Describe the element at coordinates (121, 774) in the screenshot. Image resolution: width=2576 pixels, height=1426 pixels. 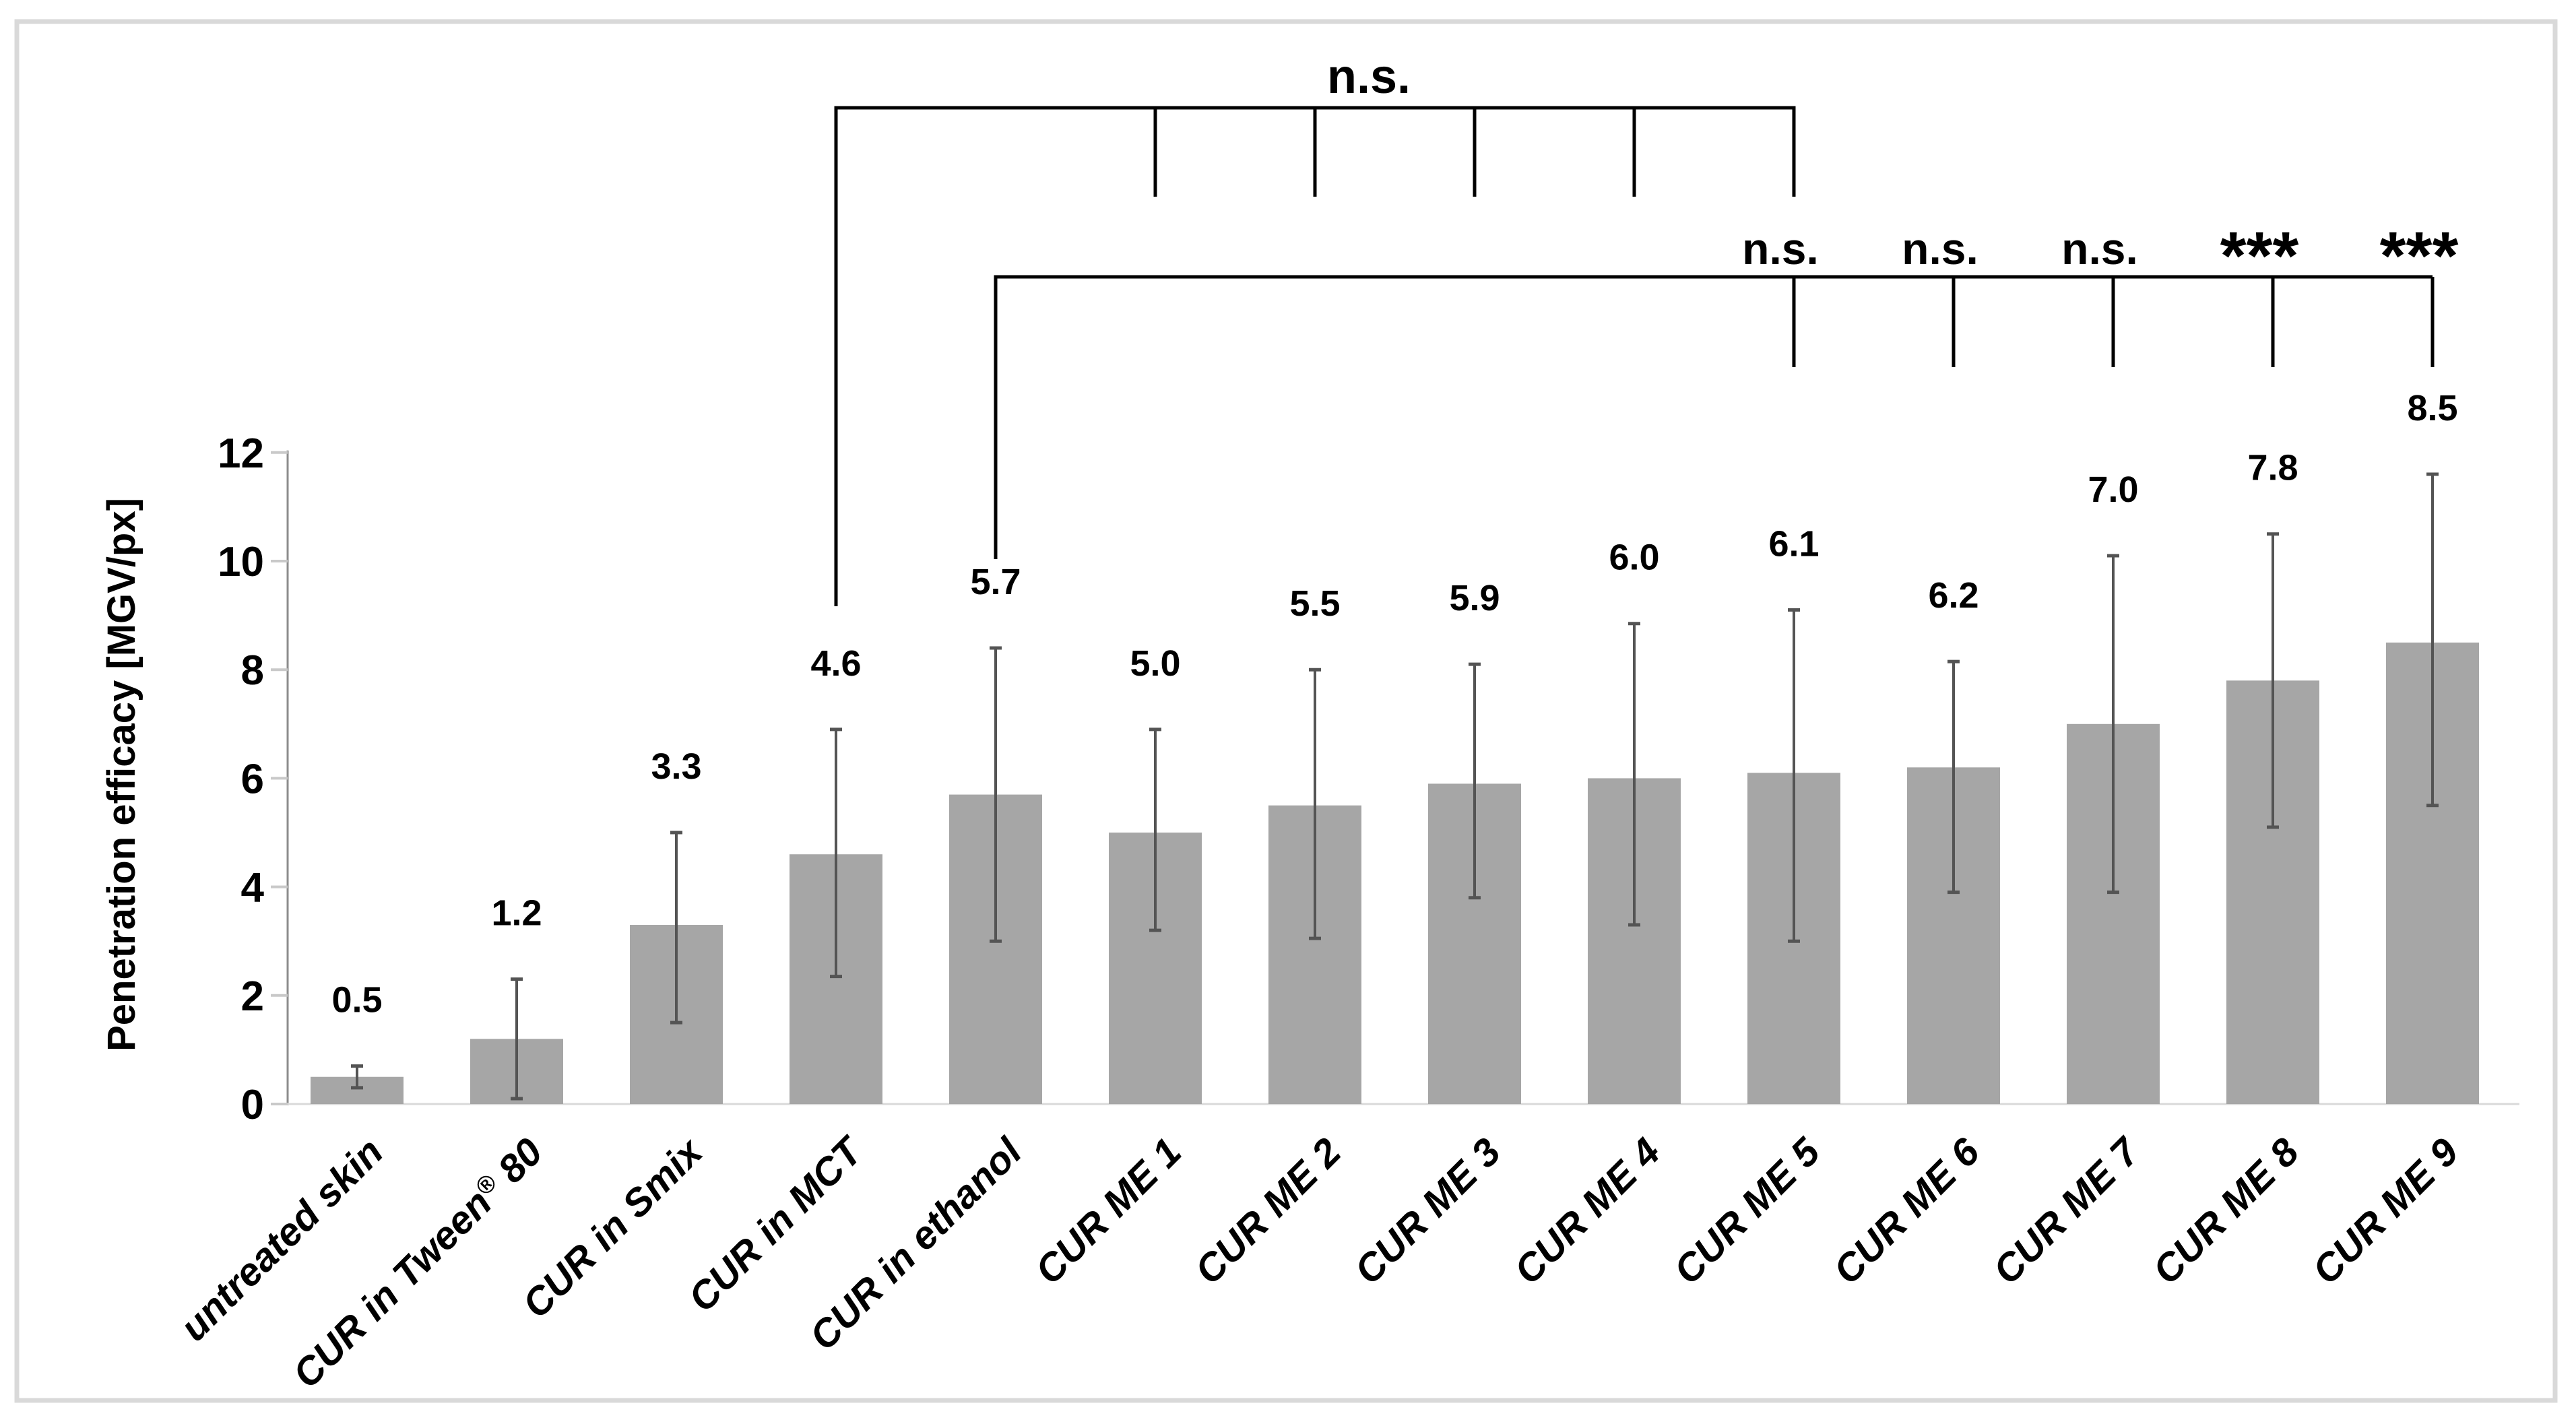
I see `y-axis-title: Penetration efficacy [MGV/px]` at that location.